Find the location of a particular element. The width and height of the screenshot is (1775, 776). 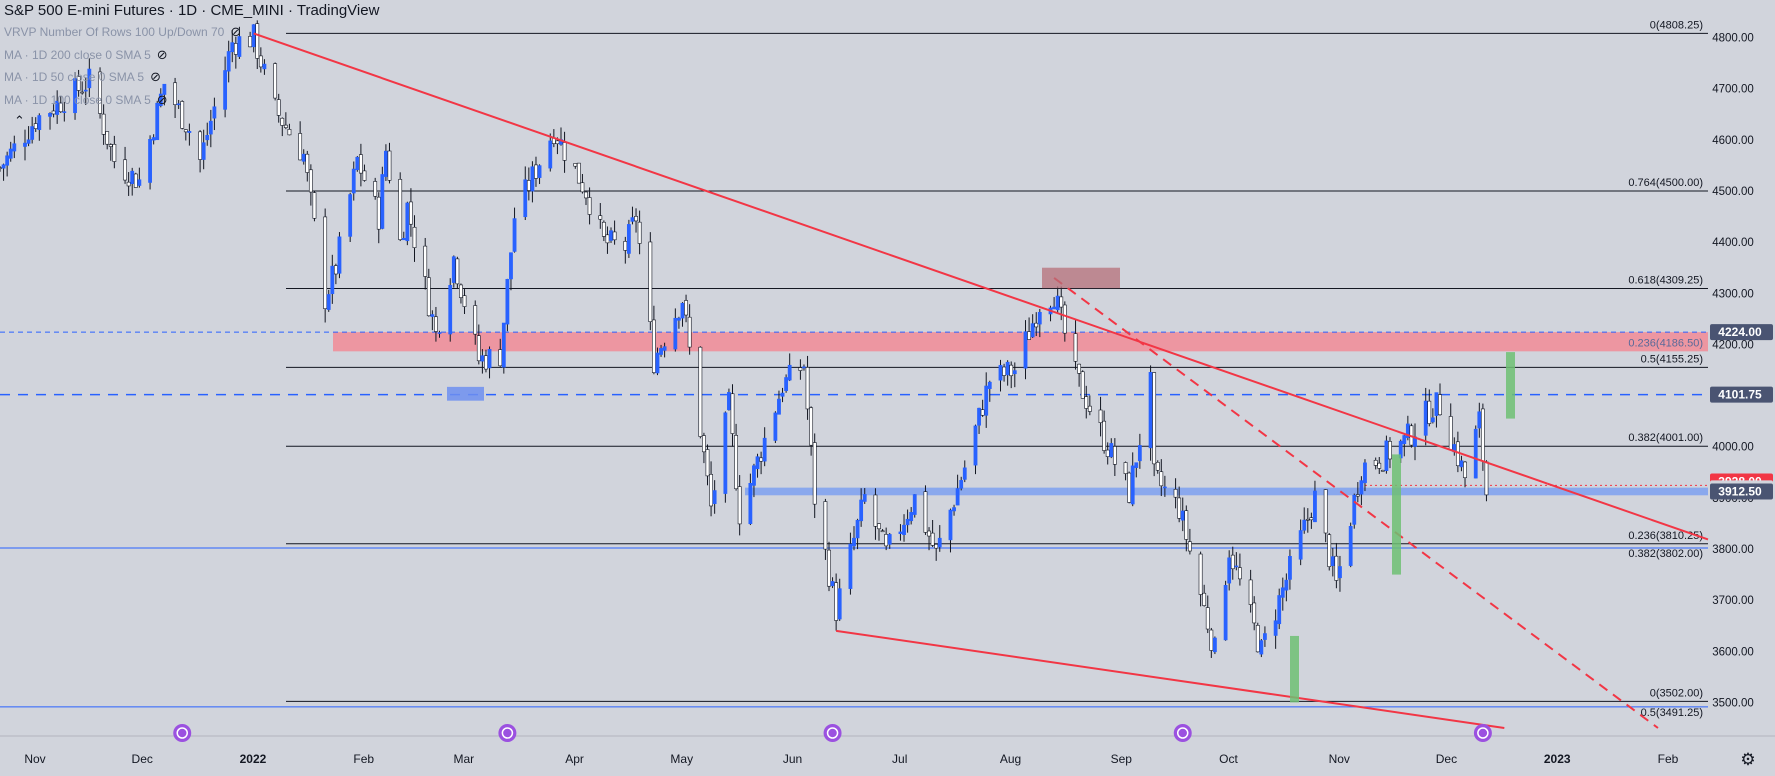

indicator-ma100: MA · 1D 100 close 0 SMA 5 ⊘ is located at coordinates (191, 100).